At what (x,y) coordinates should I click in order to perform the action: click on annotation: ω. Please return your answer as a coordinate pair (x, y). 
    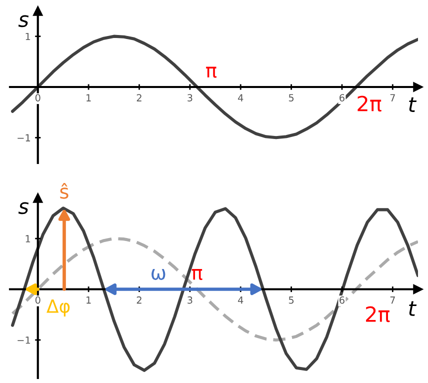
    Looking at the image, I should click on (159, 274).